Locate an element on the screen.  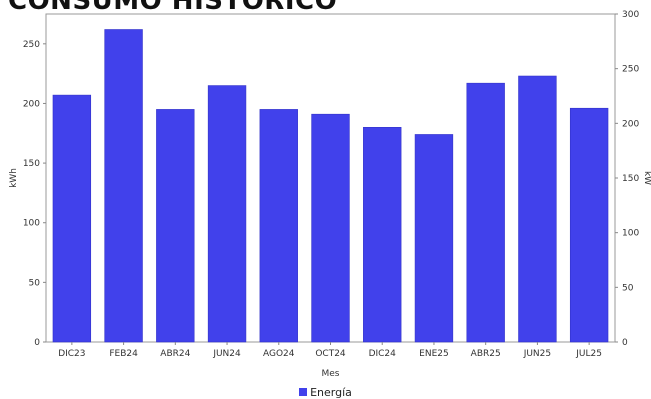
bar-feb24 is located at coordinates (123, 186).